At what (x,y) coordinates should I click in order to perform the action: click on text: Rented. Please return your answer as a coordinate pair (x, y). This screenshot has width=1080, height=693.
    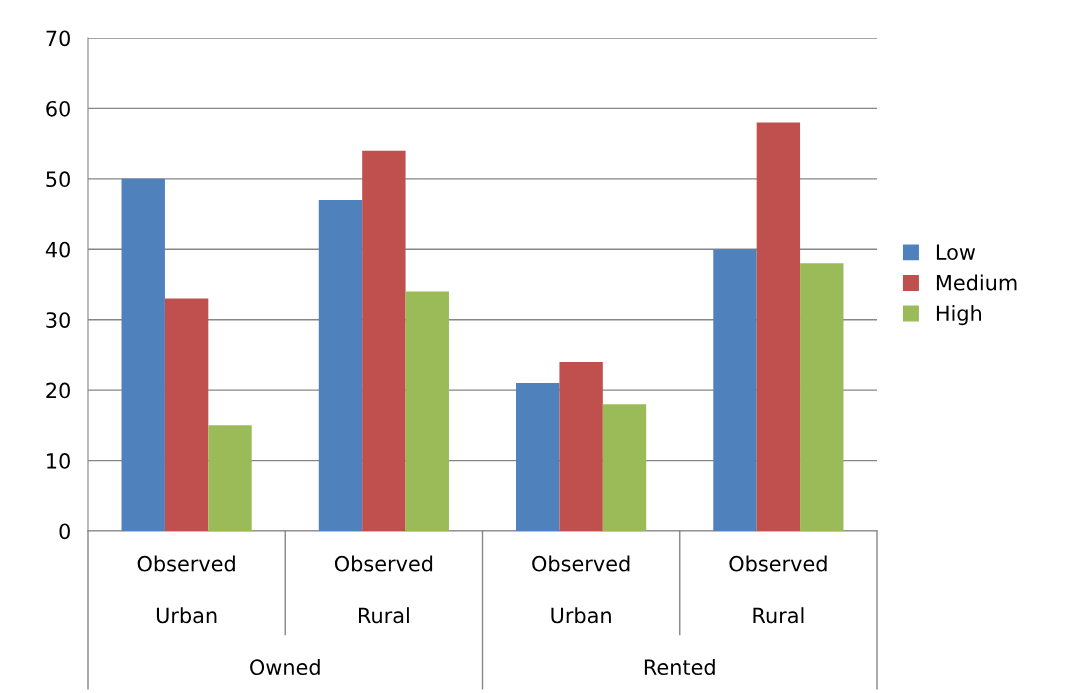
    Looking at the image, I should click on (679, 667).